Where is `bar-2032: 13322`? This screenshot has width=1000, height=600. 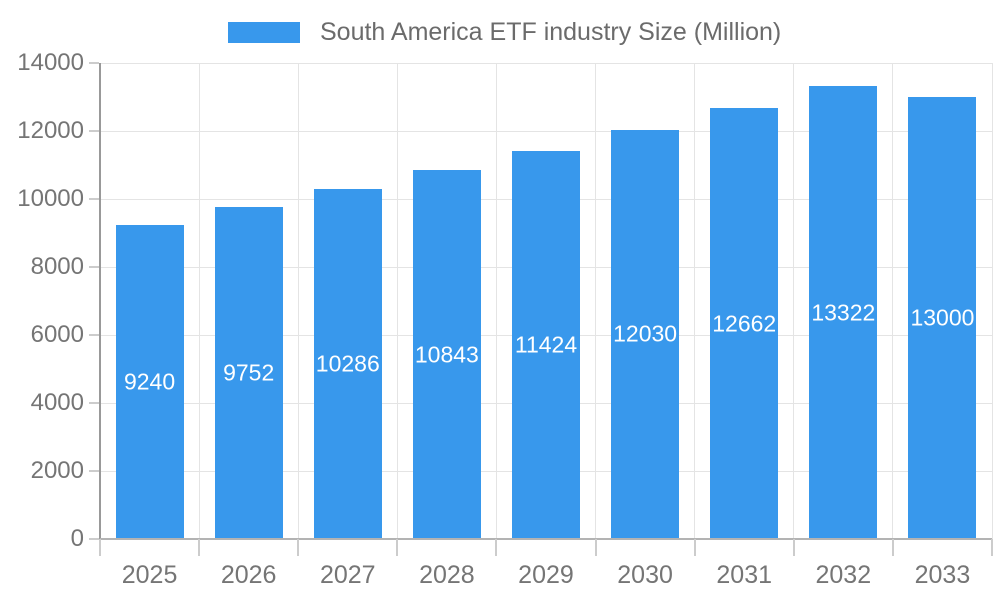 bar-2032: 13322 is located at coordinates (843, 312).